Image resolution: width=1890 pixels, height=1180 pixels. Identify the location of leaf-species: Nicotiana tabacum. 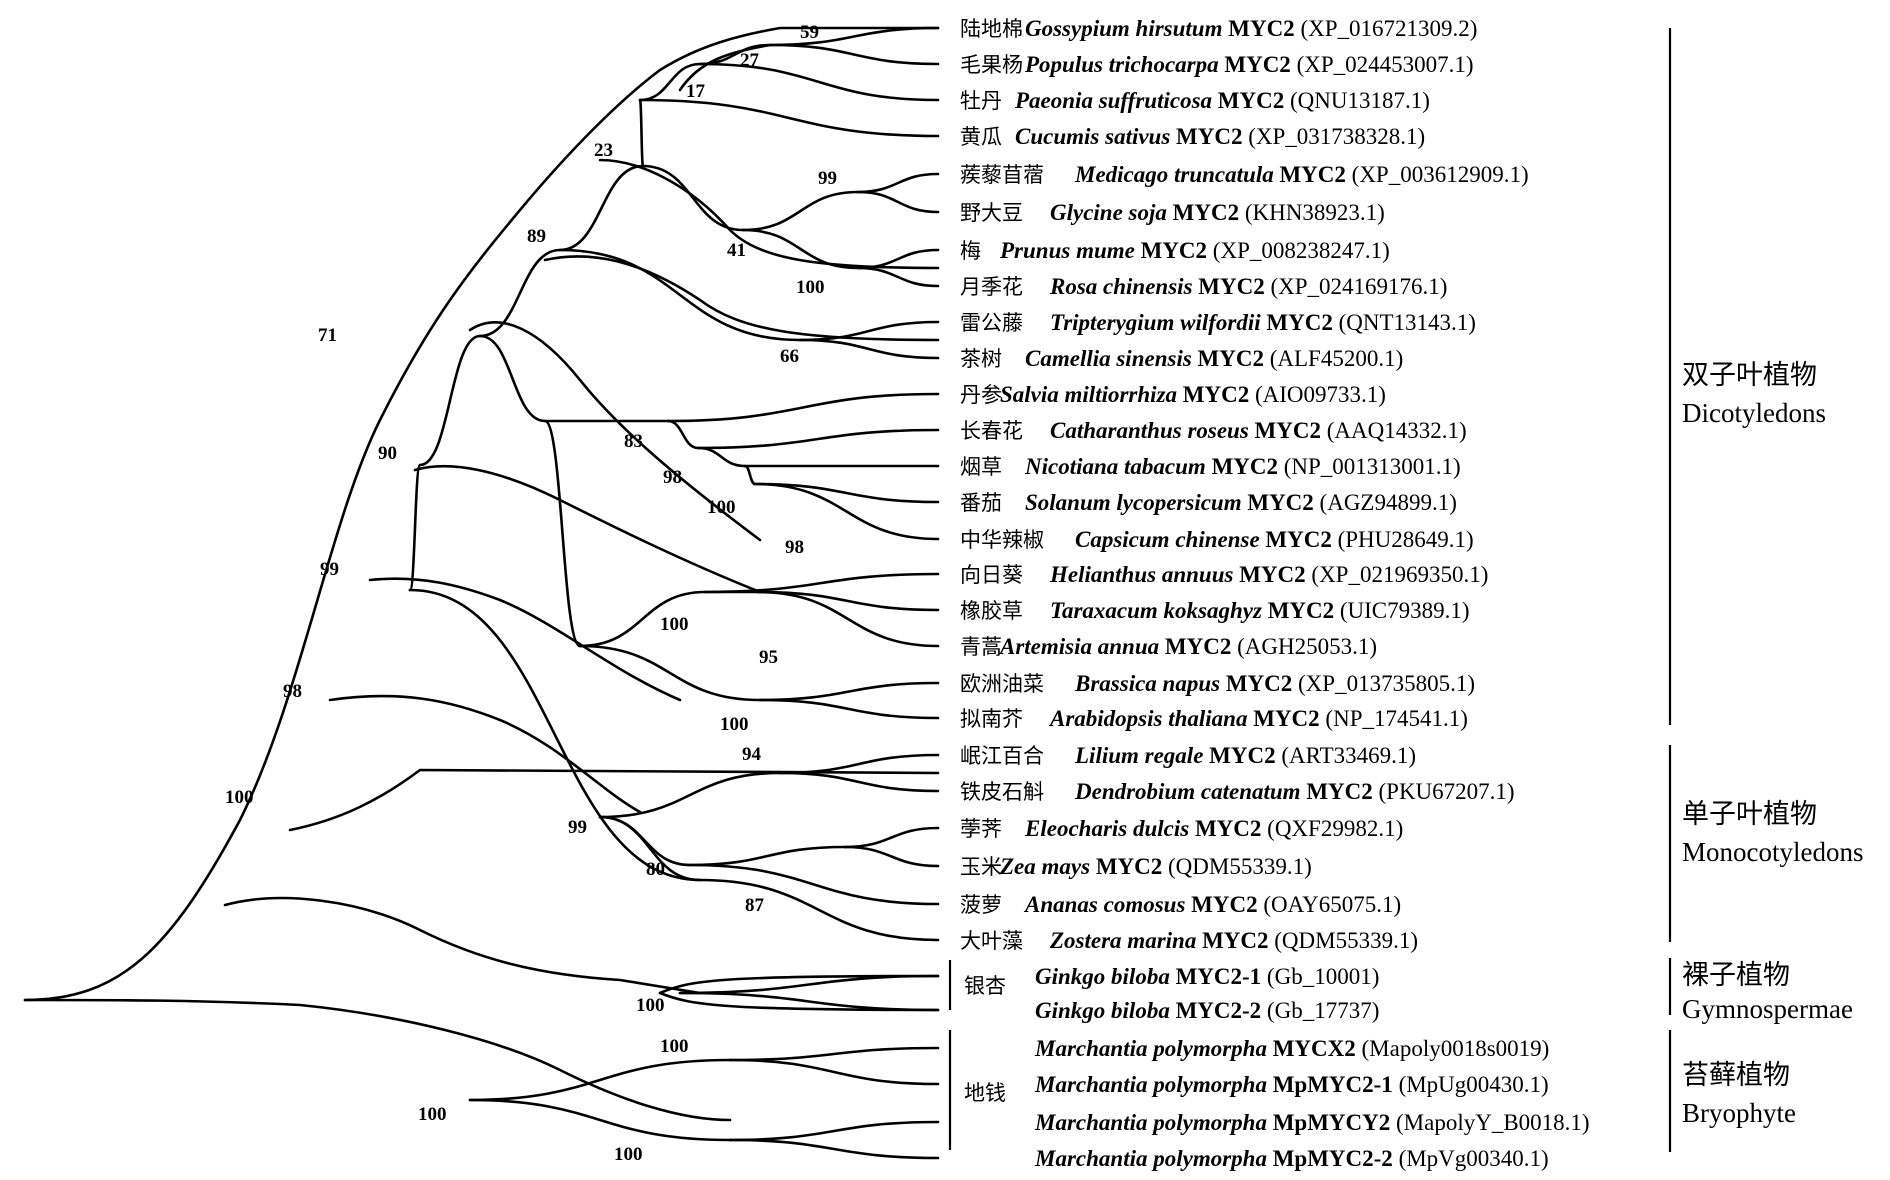
(1118, 466).